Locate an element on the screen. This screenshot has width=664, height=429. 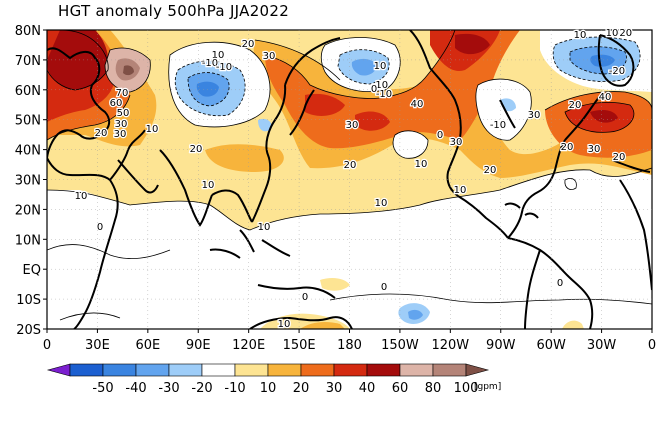
lon-tick-label: 30W is located at coordinates (602, 345).